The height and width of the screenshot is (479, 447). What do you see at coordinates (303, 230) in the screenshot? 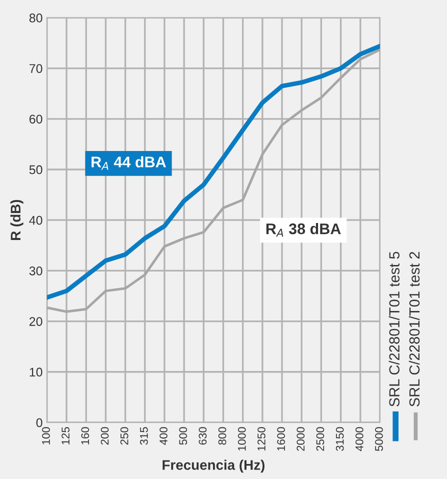
I see `annotation: R$_{A}$ 38 dBA` at bounding box center [303, 230].